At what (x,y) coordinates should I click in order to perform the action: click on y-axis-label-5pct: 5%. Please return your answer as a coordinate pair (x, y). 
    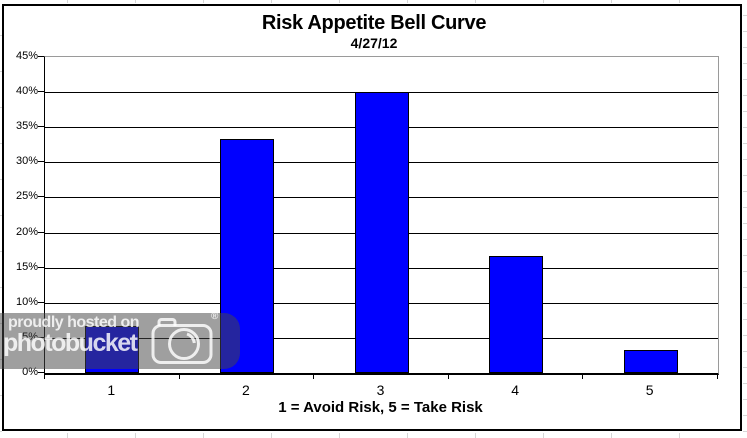
    Looking at the image, I should click on (30, 336).